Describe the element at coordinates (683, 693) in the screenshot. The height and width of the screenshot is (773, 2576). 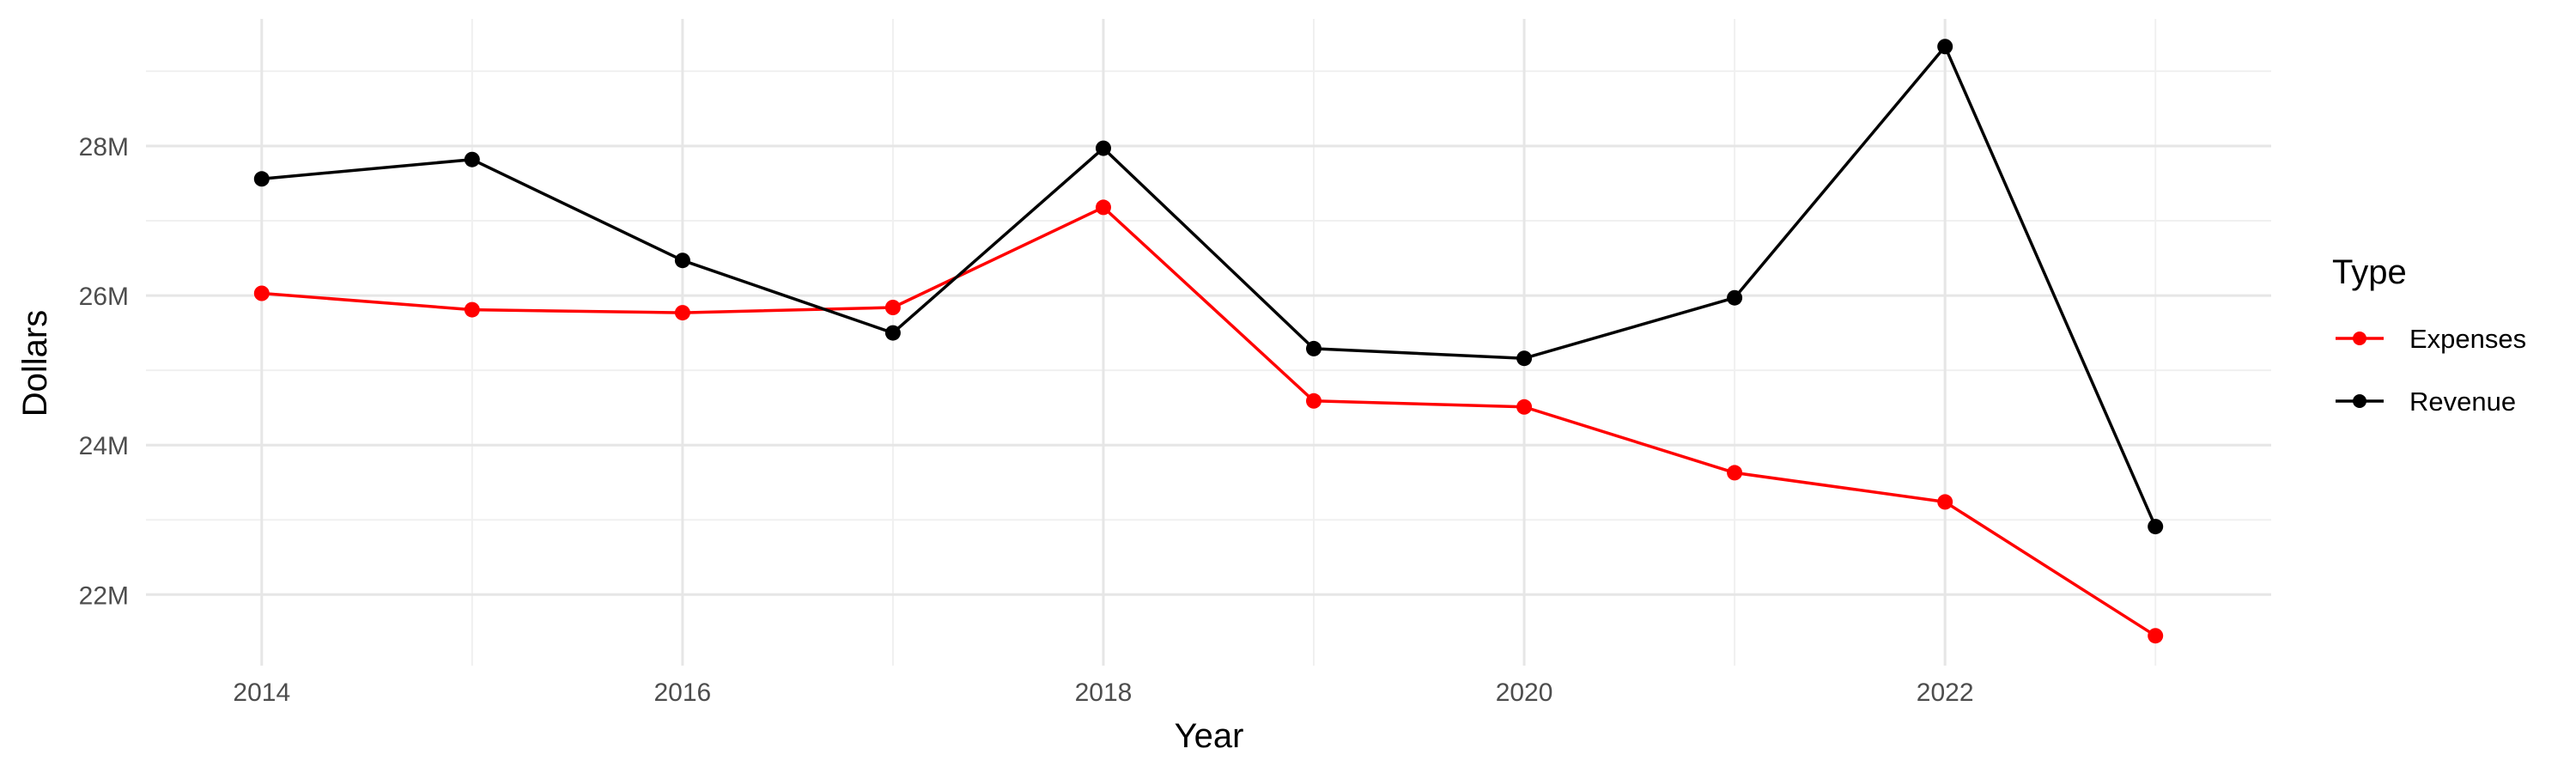
I see `x-tick-label: 2016` at that location.